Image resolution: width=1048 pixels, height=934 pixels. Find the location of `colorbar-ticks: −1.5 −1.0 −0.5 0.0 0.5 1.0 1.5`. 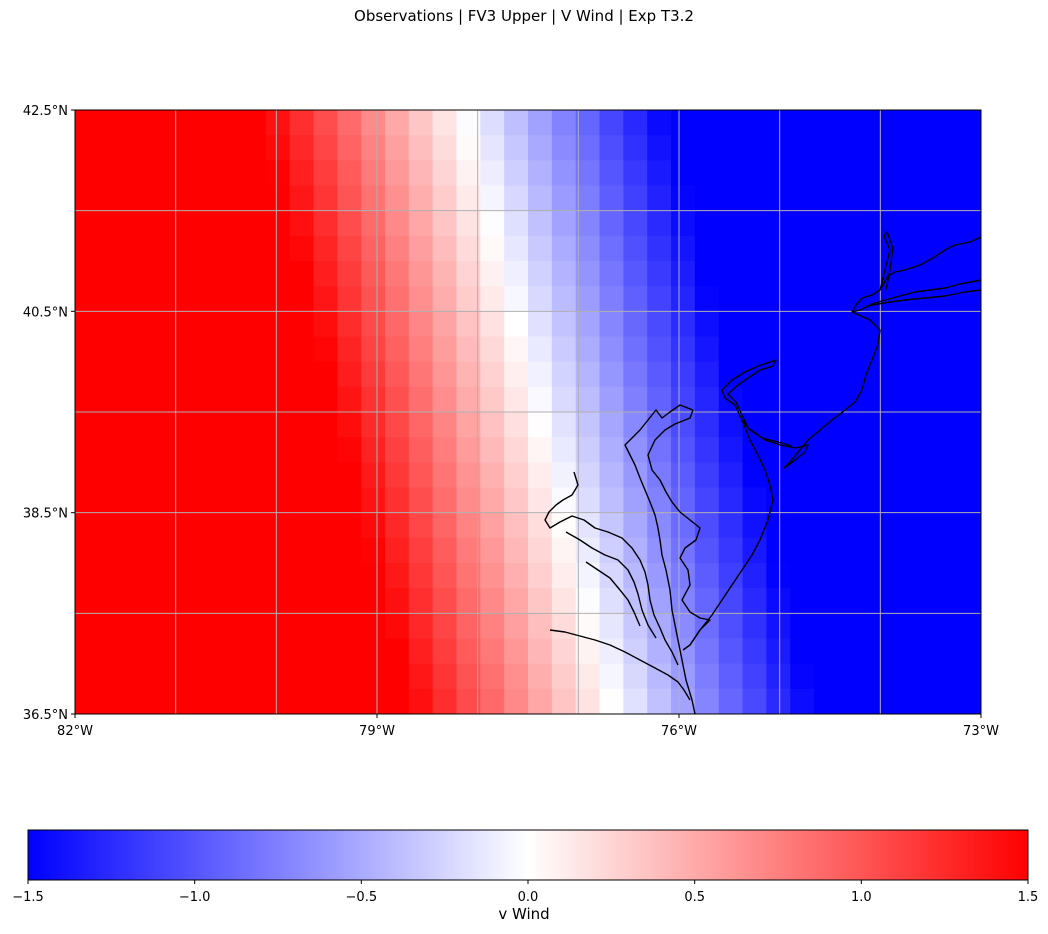

colorbar-ticks: −1.5 −1.0 −0.5 0.0 0.5 1.0 1.5 is located at coordinates (525, 892).